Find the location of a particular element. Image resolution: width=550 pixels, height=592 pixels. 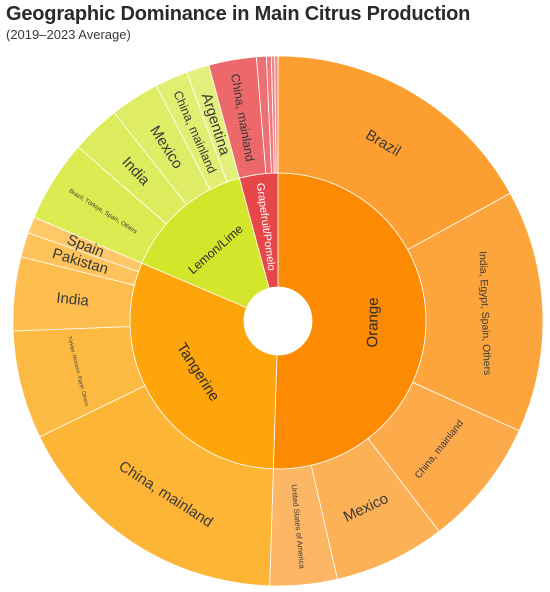

outer-label-tangerine-india: India is located at coordinates (73, 299).